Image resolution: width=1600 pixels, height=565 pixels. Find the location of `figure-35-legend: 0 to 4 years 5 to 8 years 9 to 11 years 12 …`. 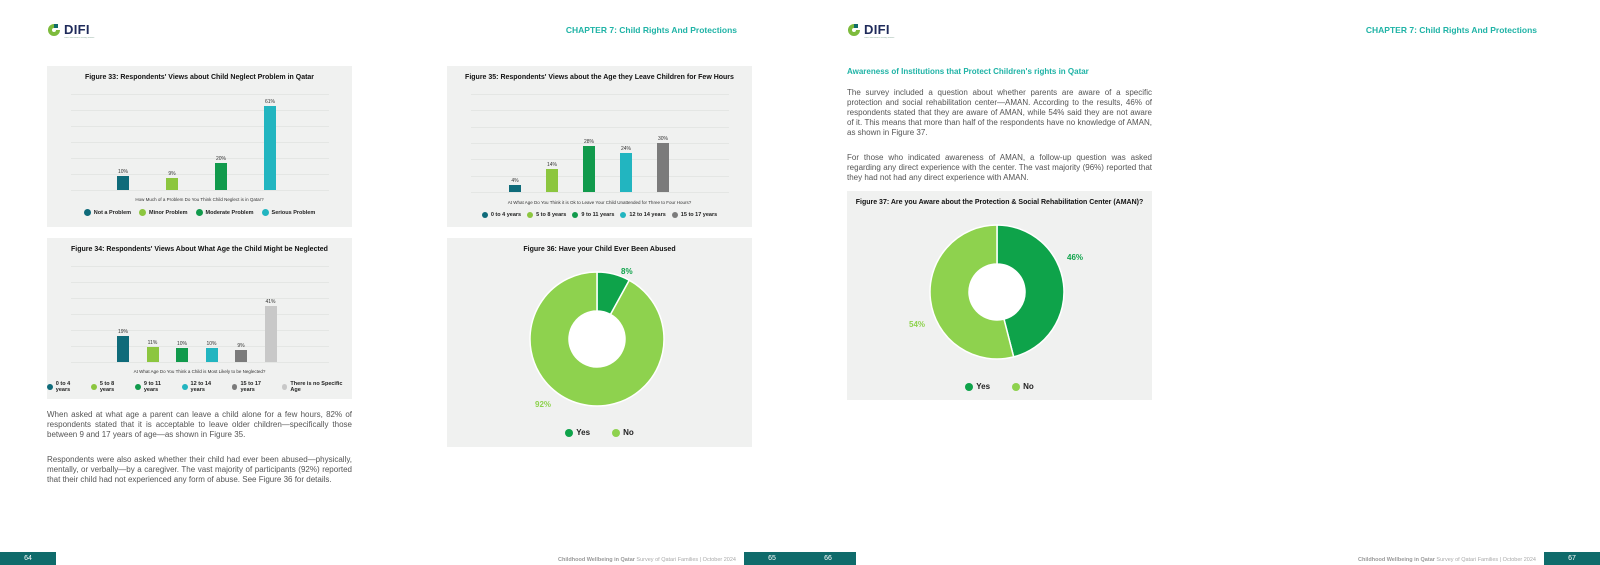

figure-35-legend: 0 to 4 years 5 to 8 years 9 to 11 years 12 … is located at coordinates (599, 215).